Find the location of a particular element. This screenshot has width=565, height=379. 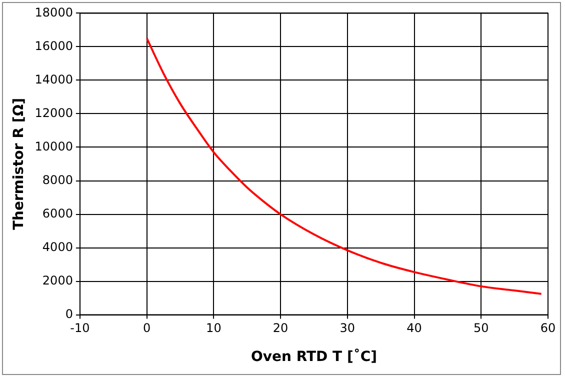

y-tick-label: 2000 is located at coordinates (57, 280).